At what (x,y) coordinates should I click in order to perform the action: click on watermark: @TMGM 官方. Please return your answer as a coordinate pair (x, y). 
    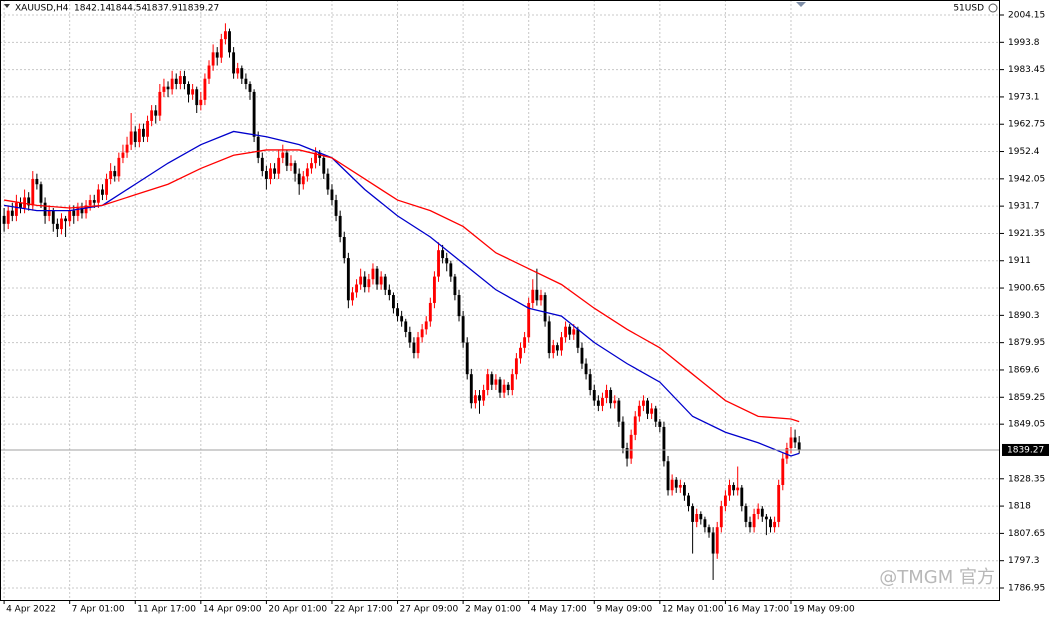
    Looking at the image, I should click on (937, 577).